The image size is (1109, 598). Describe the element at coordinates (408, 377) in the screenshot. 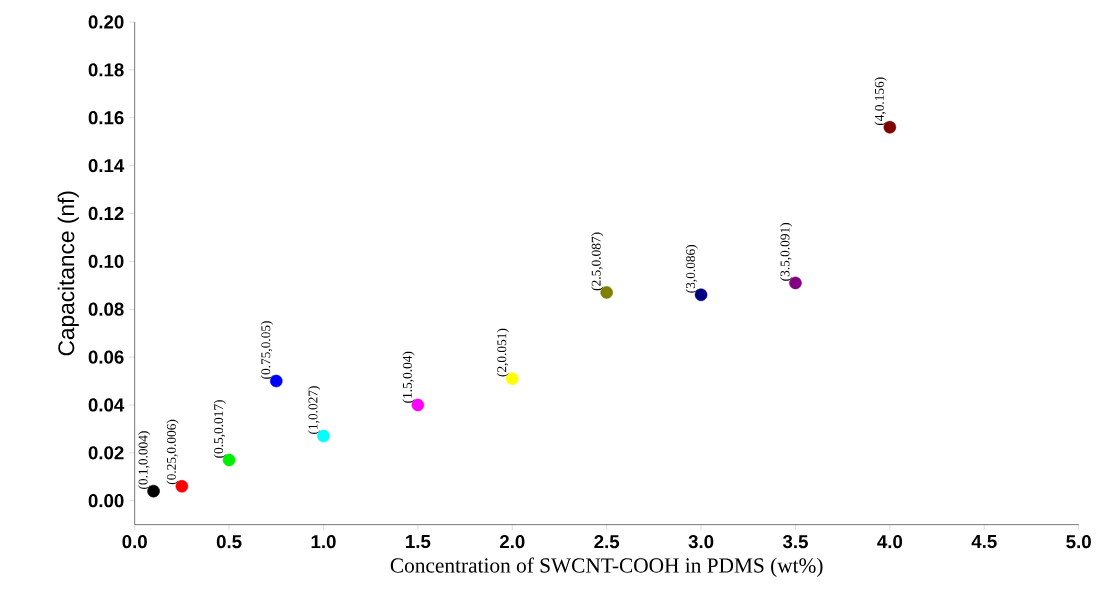

I see `data-label: (1.5,0.04)` at that location.